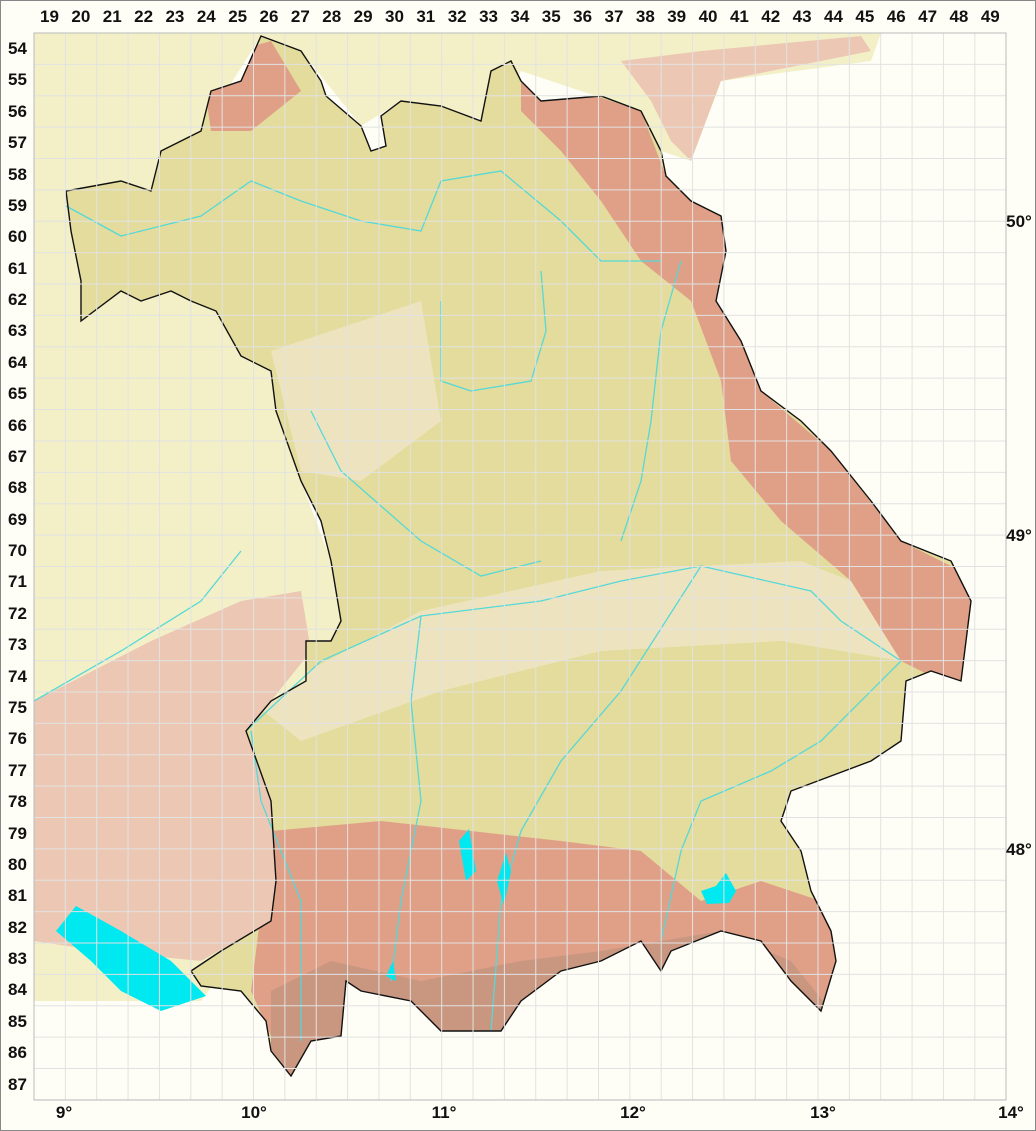  I want to click on column-label: 26, so click(269, 16).